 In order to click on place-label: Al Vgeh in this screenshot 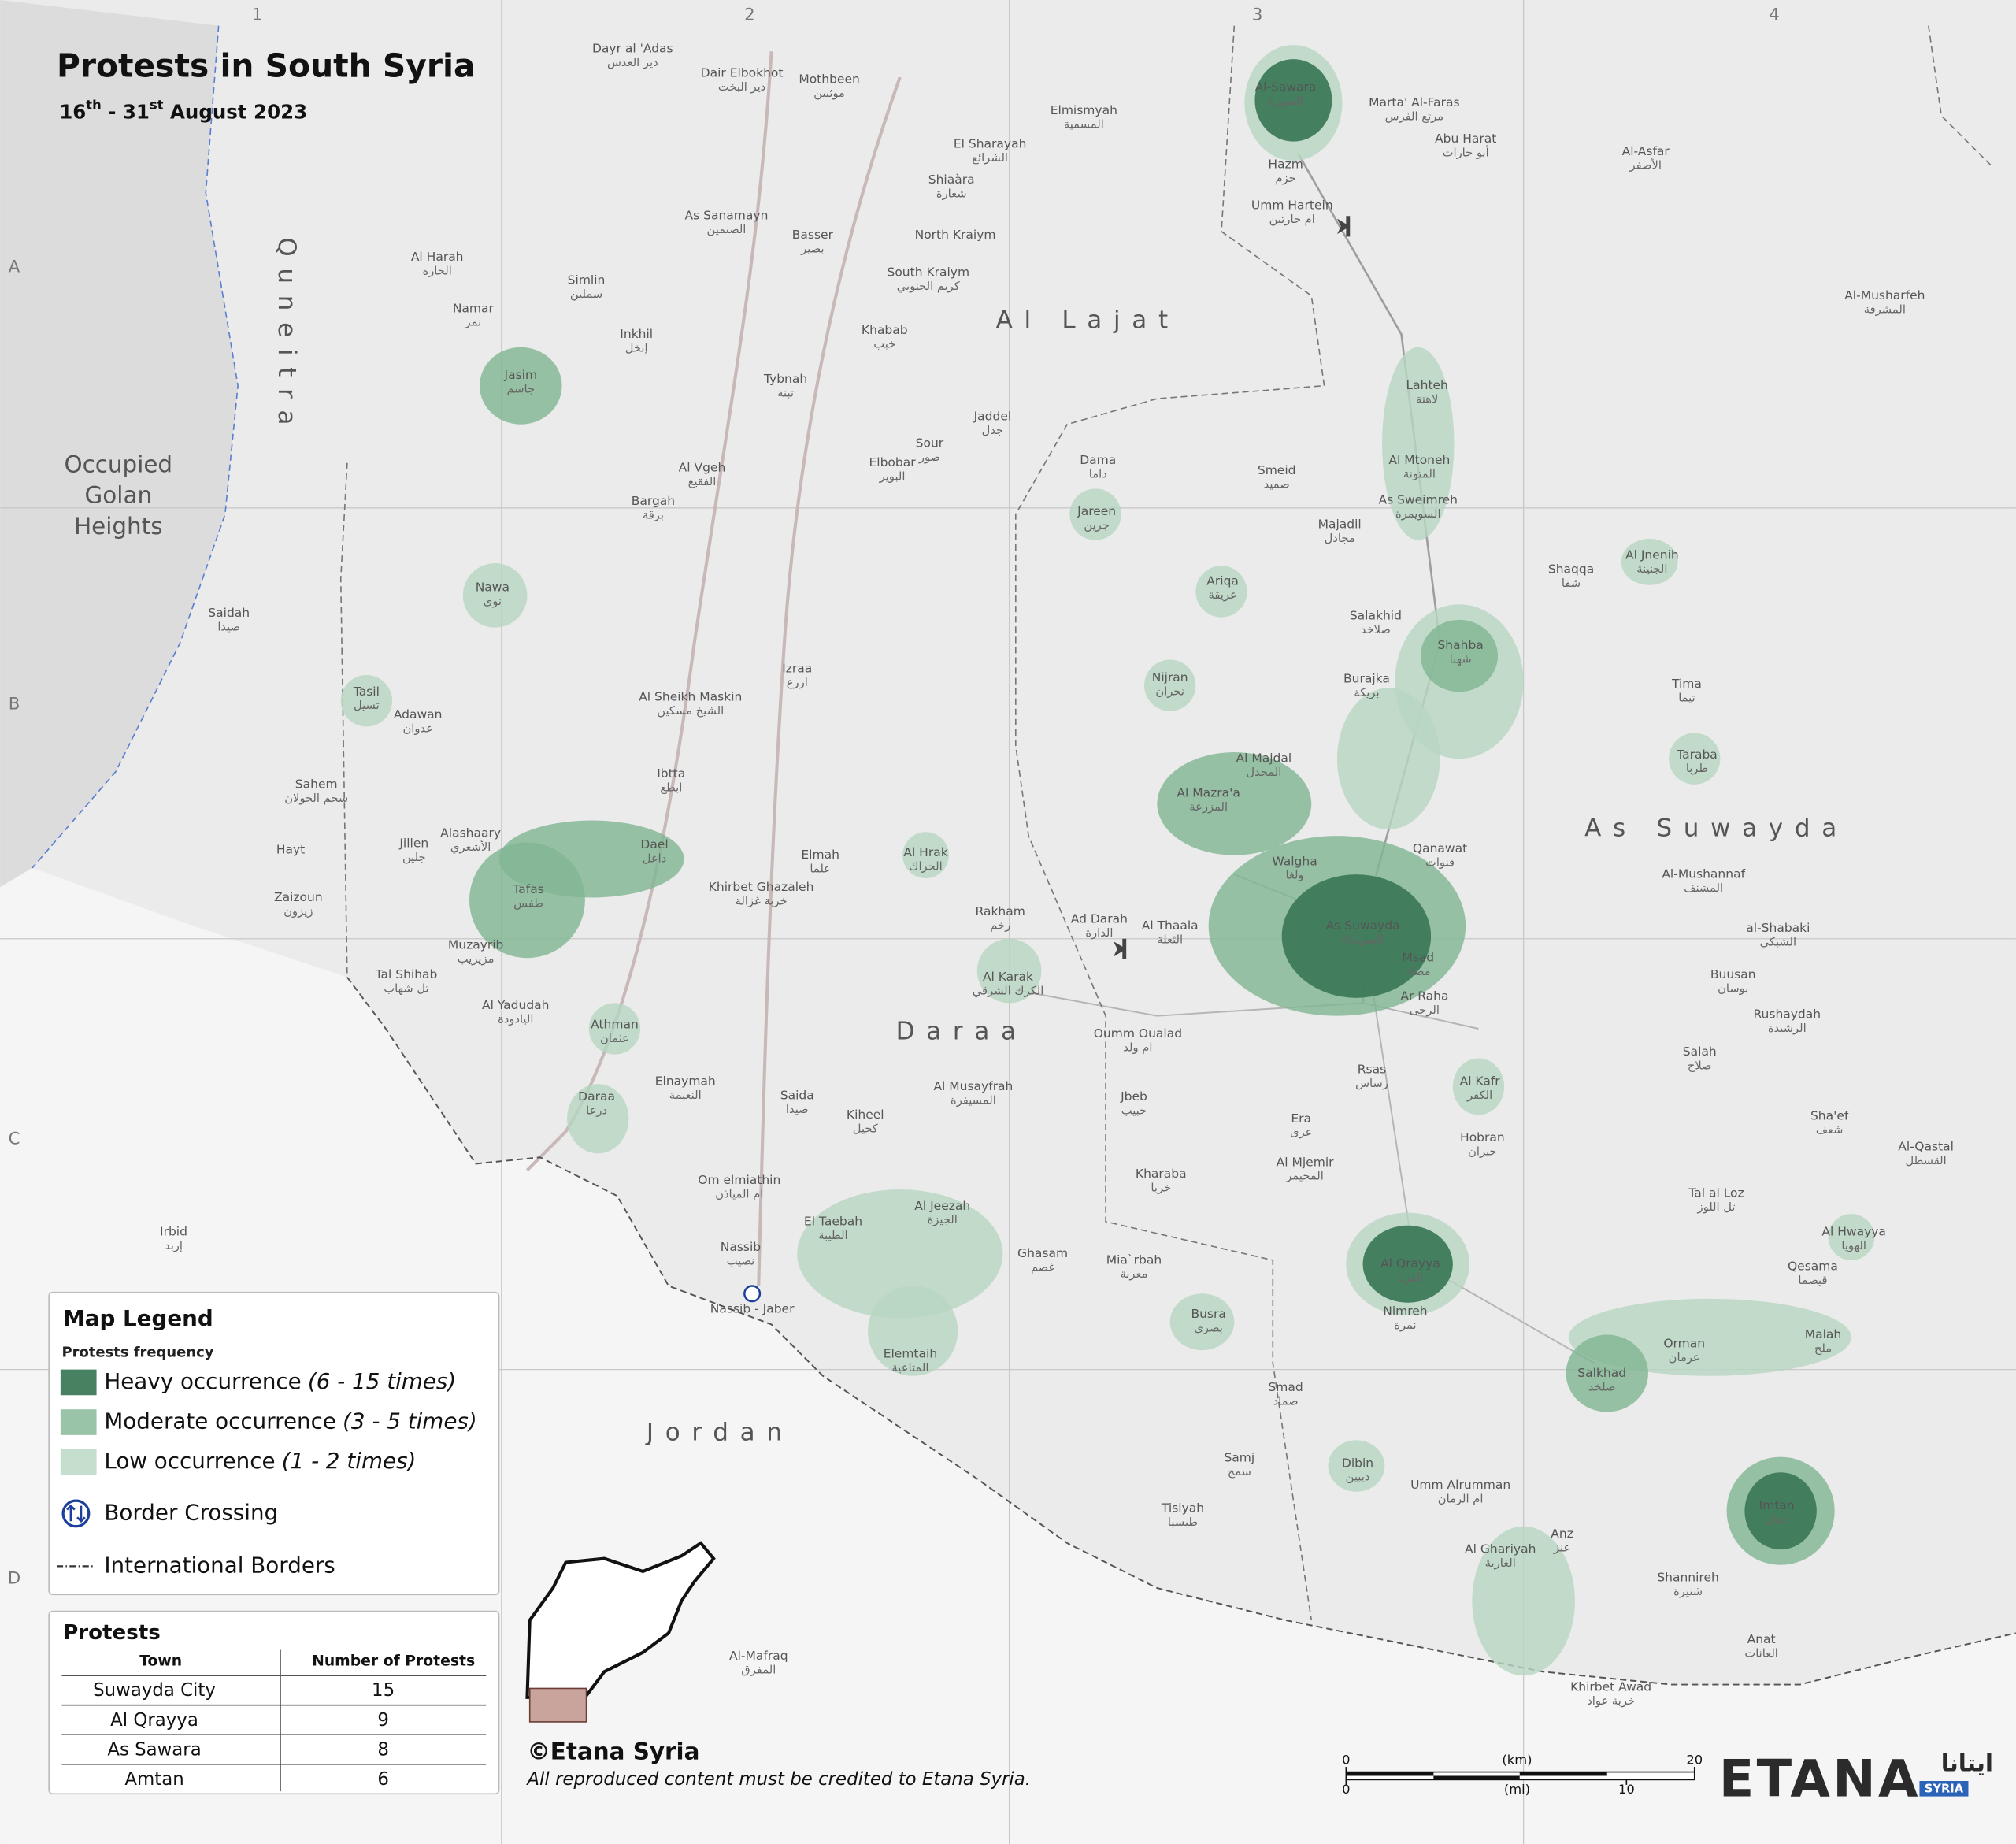, I will do `click(702, 468)`.